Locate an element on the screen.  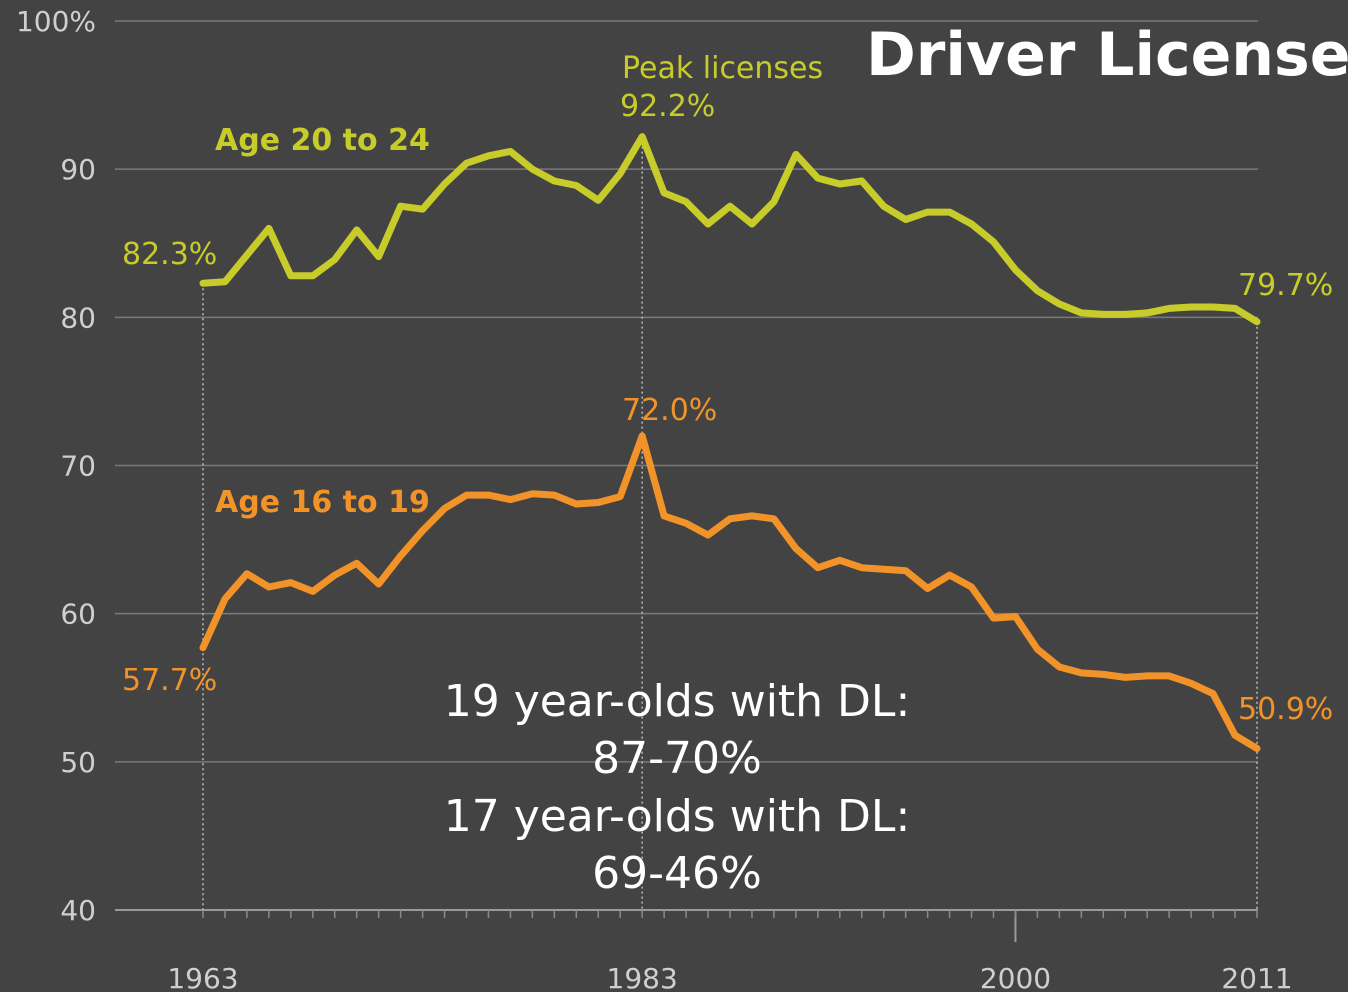
y-tick-label: 60 is located at coordinates (78, 614).